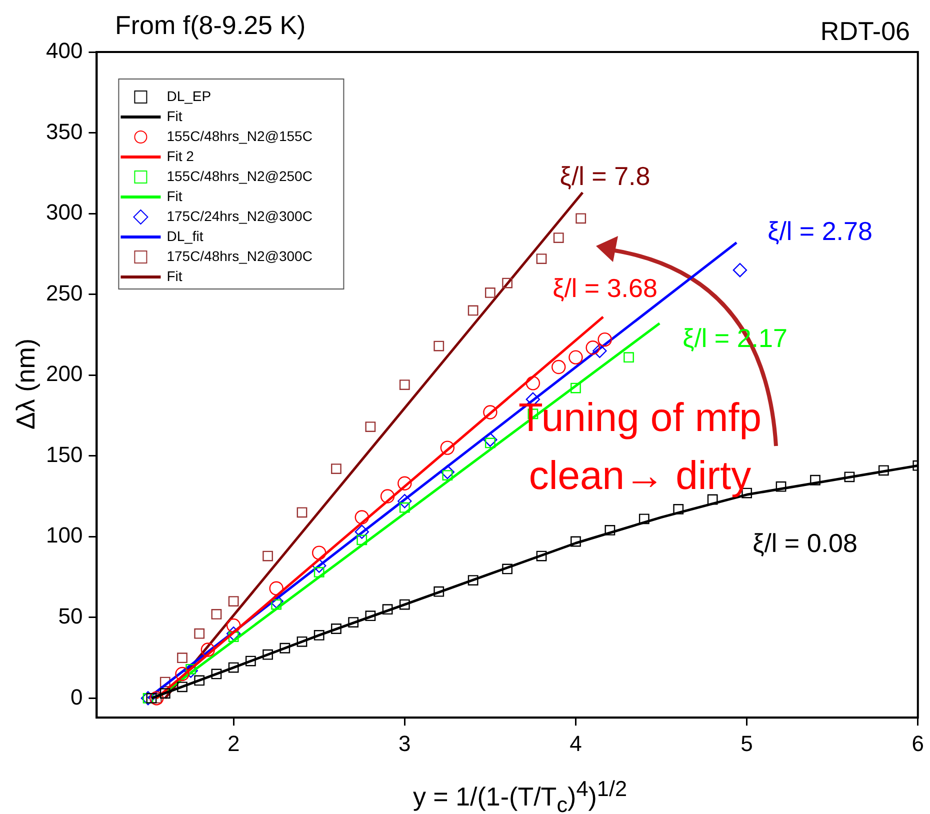  Describe the element at coordinates (64, 373) in the screenshot. I see `y-tick-label: 200` at that location.